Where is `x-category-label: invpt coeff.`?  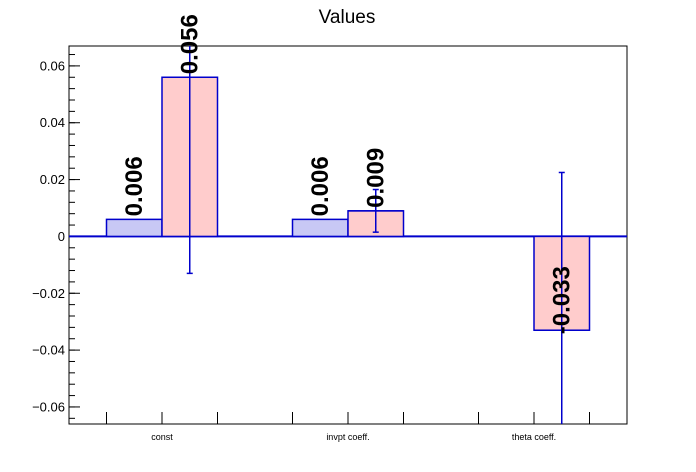 x-category-label: invpt coeff. is located at coordinates (347, 437).